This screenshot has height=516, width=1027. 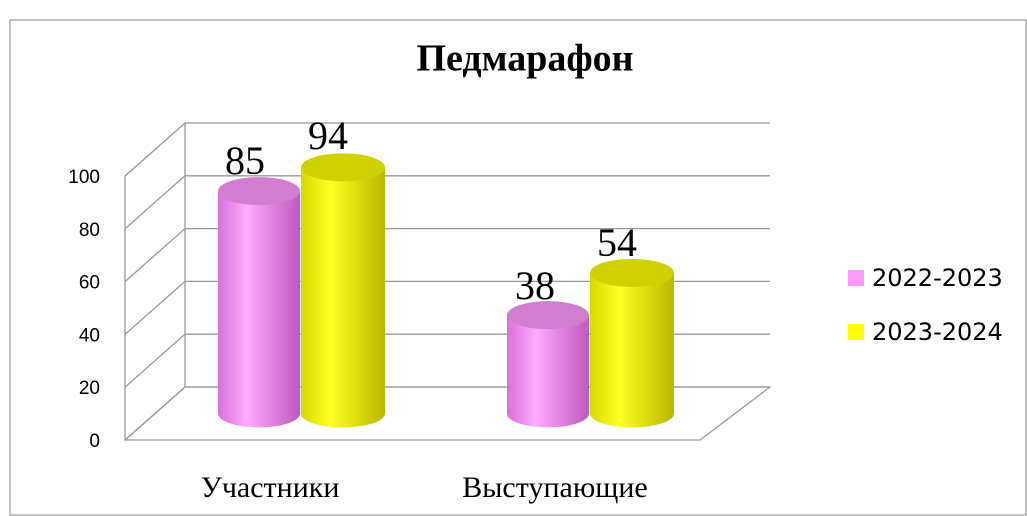 What do you see at coordinates (328, 135) in the screenshot?
I see `data-label: 94` at bounding box center [328, 135].